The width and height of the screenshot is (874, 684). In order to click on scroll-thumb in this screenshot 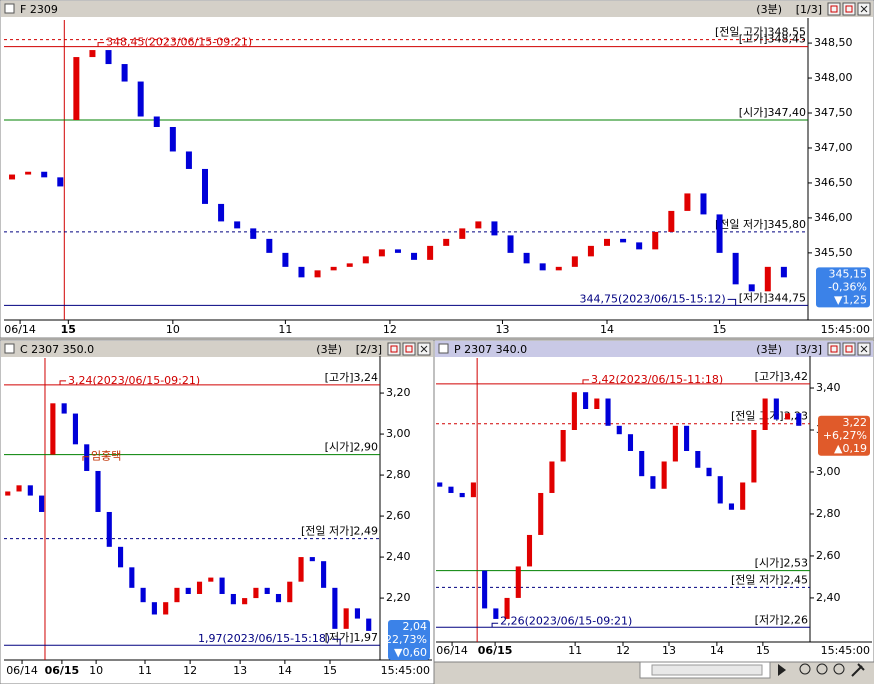, I will do `click(707, 670)`.